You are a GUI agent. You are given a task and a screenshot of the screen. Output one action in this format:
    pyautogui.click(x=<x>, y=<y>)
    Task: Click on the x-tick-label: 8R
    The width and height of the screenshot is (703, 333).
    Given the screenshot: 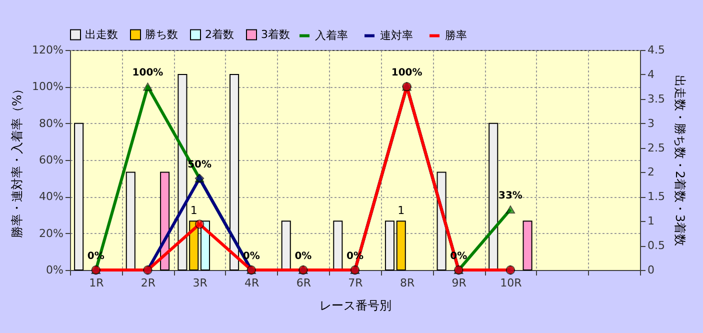 What is the action you would take?
    pyautogui.click(x=407, y=283)
    